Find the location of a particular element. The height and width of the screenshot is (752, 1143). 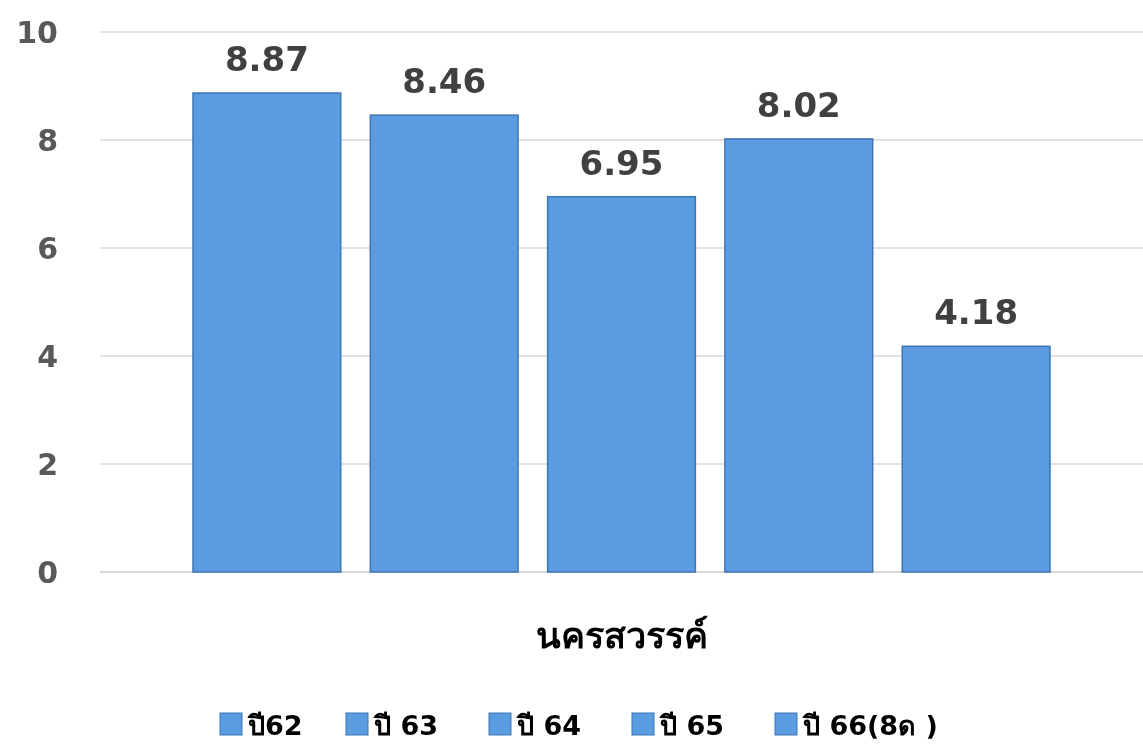

data-label: 4.18 is located at coordinates (976, 312).